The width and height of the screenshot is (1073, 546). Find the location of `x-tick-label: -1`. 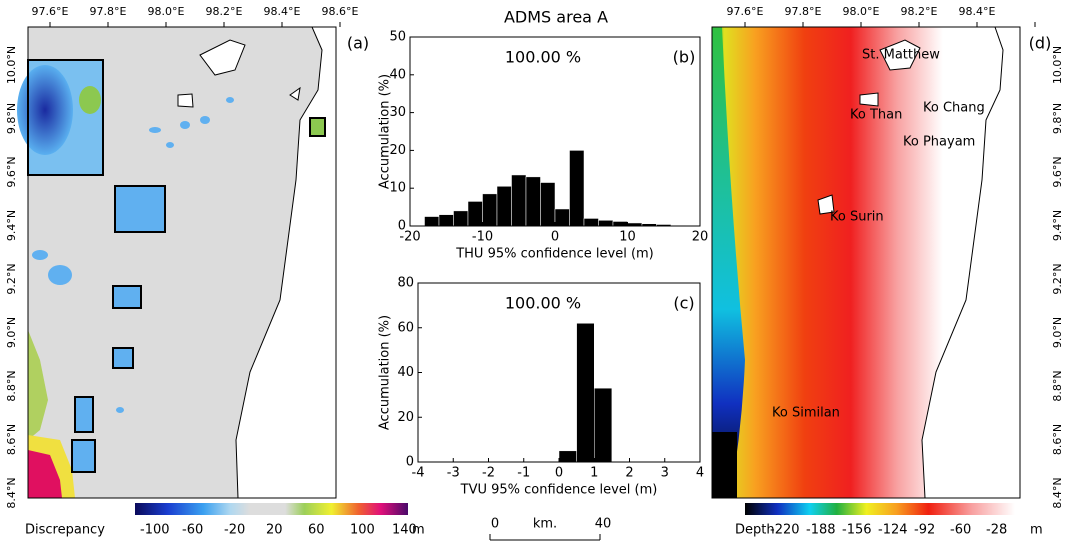

x-tick-label: -1 is located at coordinates (523, 473).